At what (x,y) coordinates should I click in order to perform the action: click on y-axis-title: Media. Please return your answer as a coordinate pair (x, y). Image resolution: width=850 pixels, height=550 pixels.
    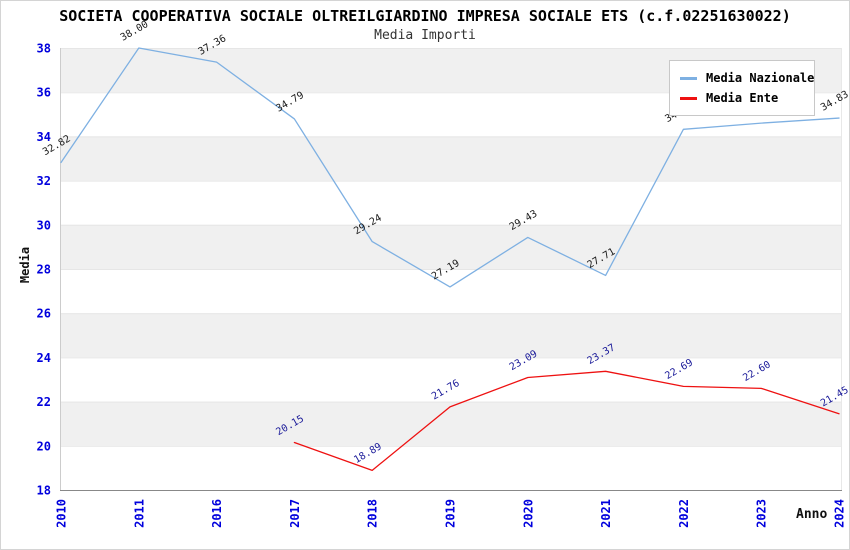
    Looking at the image, I should click on (25, 265).